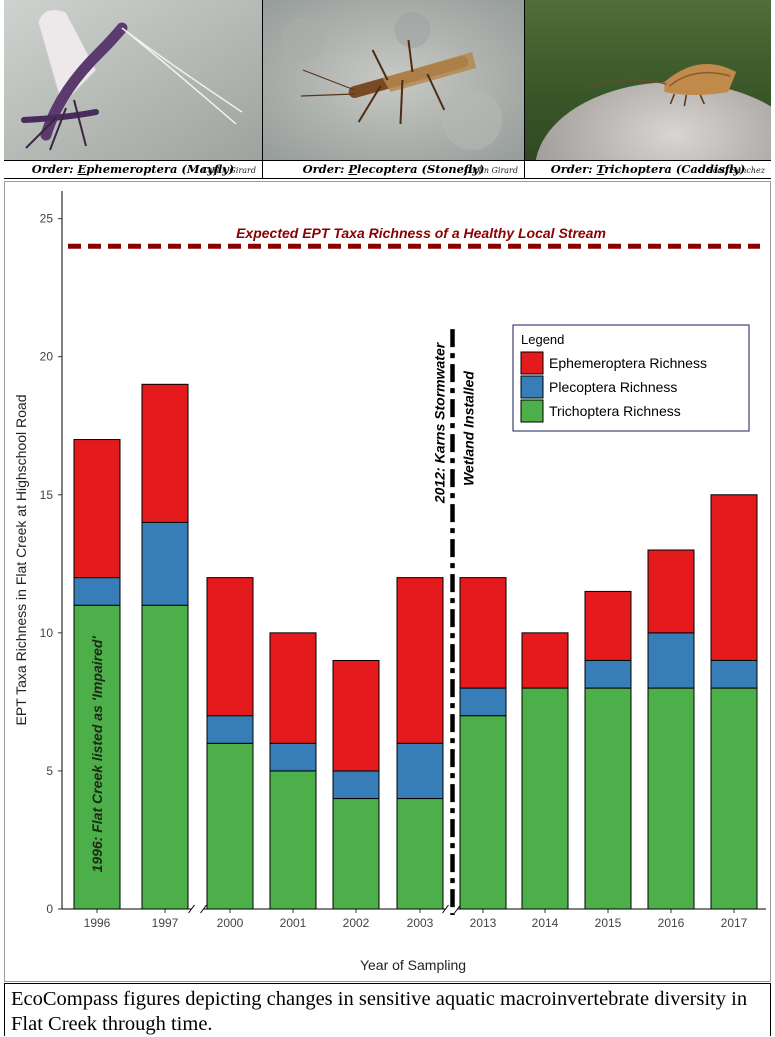 This screenshot has height=1037, width=775. I want to click on bar-trichoptera-2016, so click(671, 798).